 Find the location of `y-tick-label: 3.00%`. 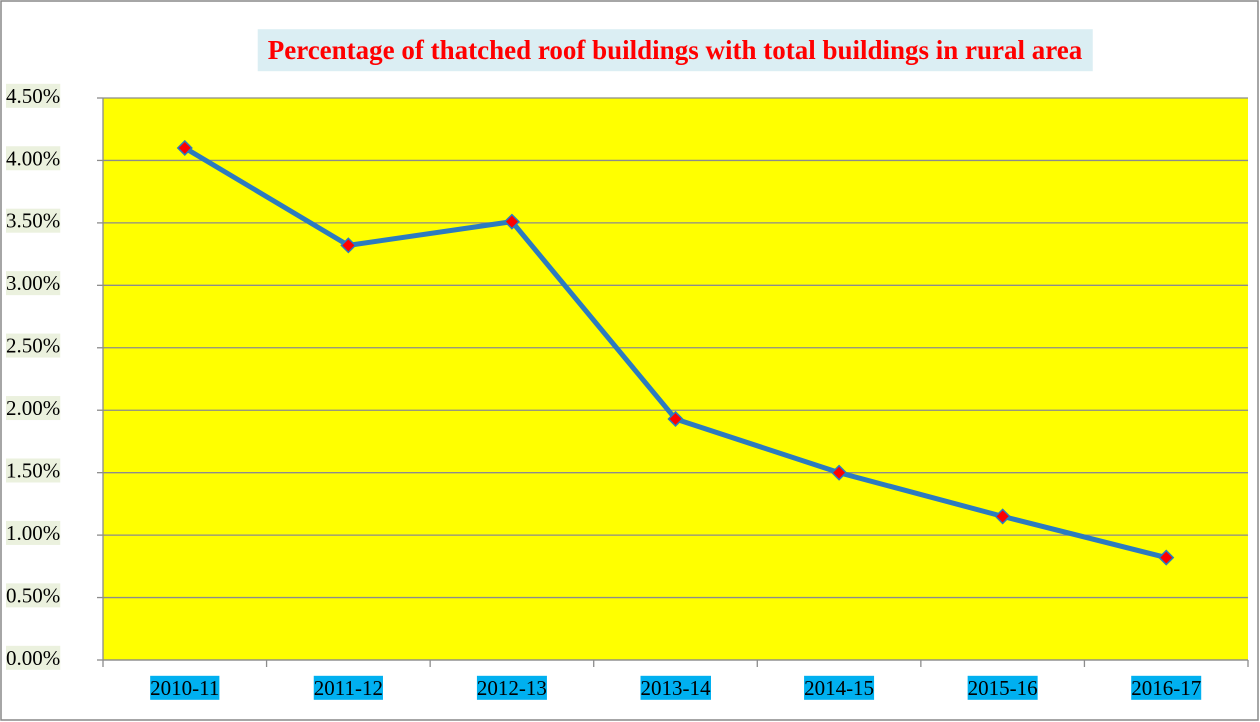

y-tick-label: 3.00% is located at coordinates (33, 283).